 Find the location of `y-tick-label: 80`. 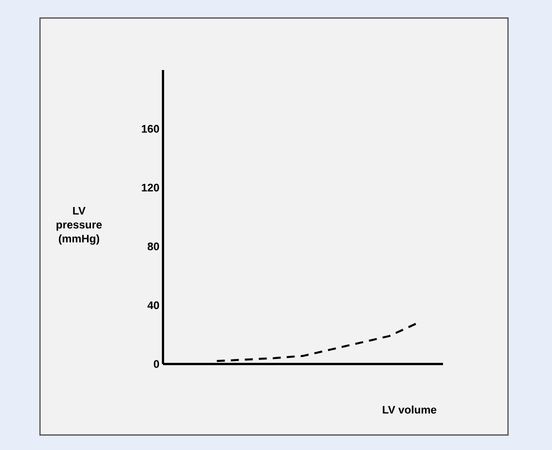

y-tick-label: 80 is located at coordinates (154, 246).